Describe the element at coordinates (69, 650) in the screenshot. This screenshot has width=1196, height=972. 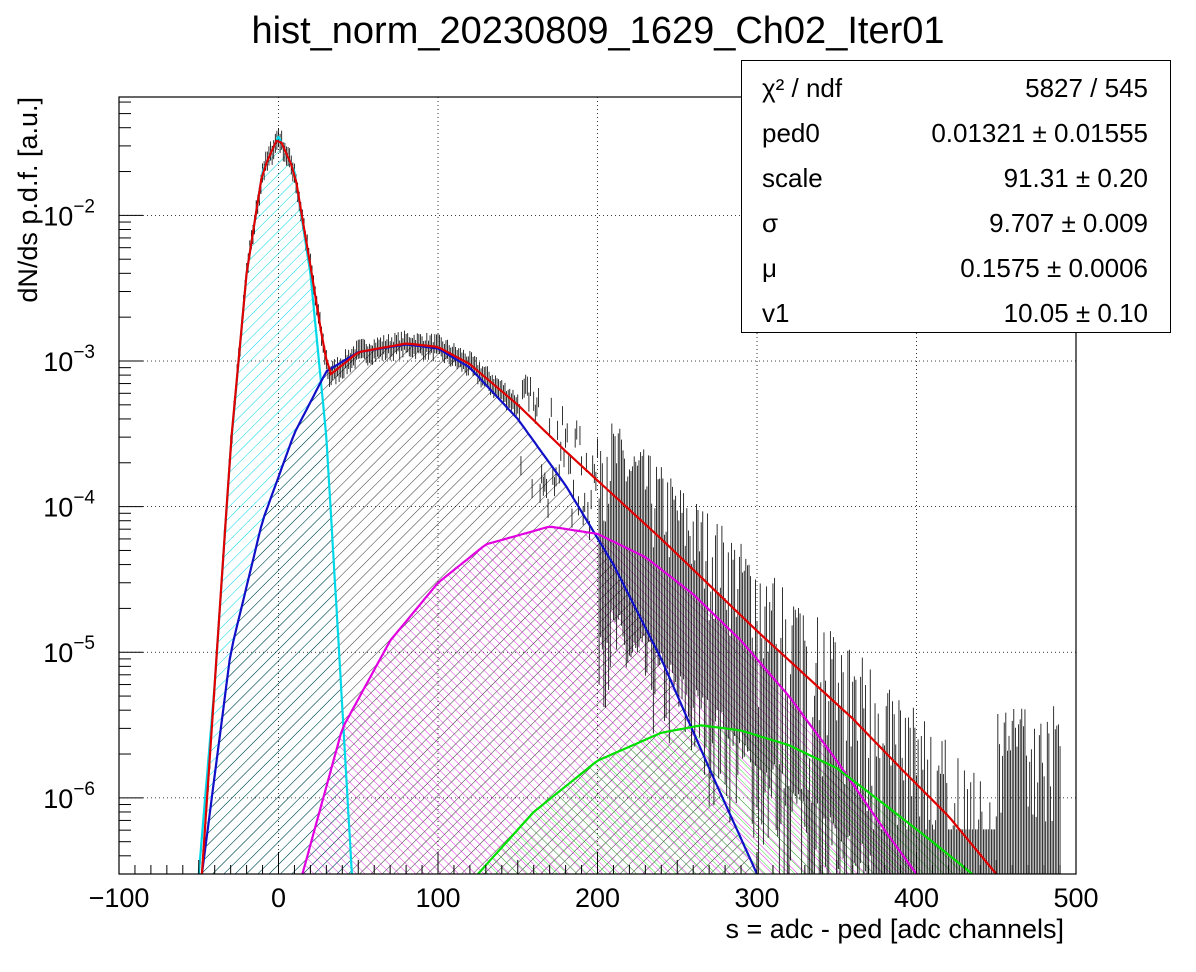
I see `y-tick-label: 10⁻⁵` at that location.